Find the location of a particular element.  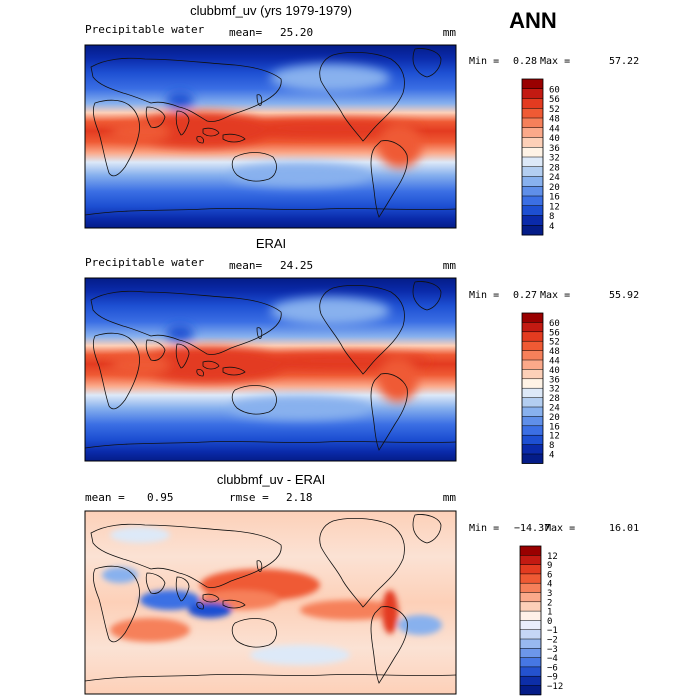

min-label: Min = is located at coordinates (484, 61).